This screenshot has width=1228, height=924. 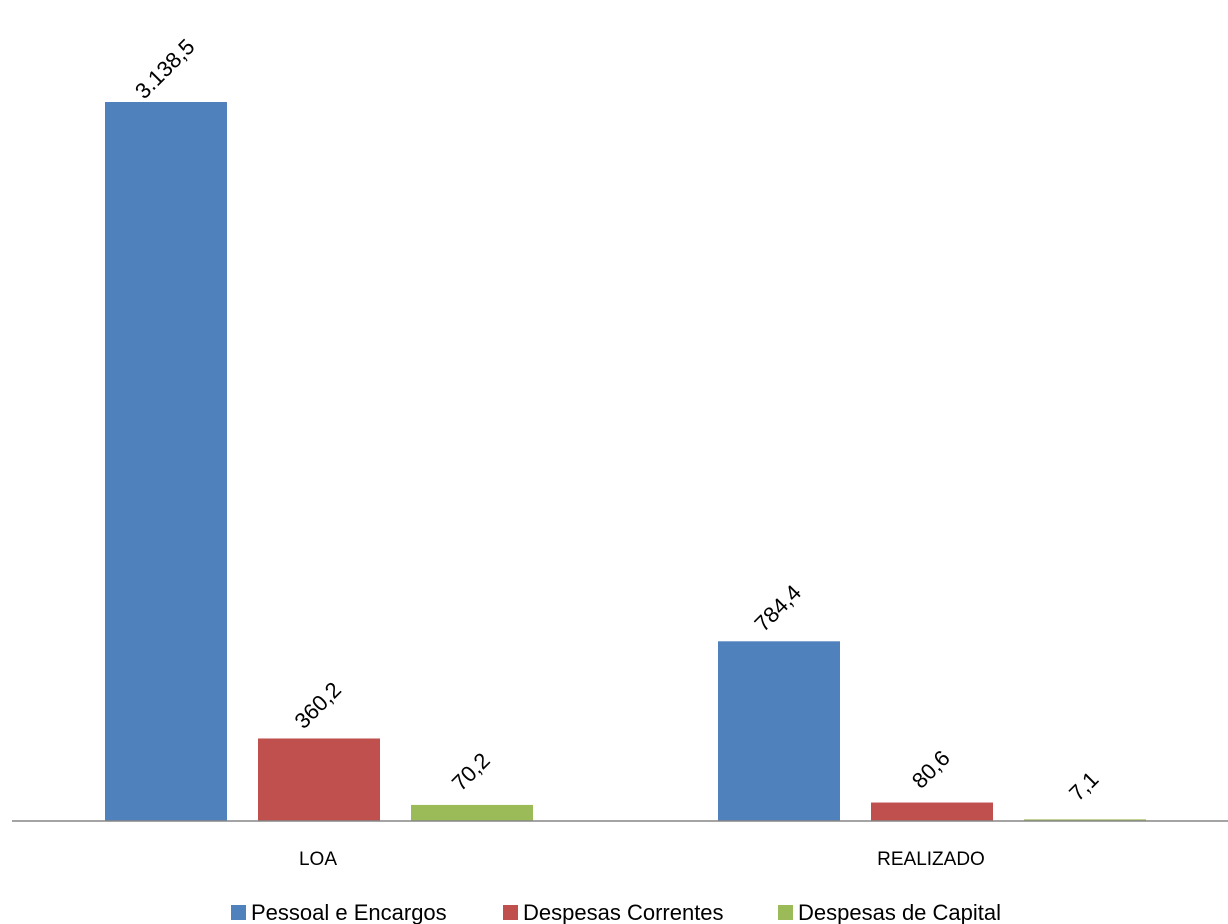 I want to click on data-label-loa-series-2: 360,2, so click(x=318, y=705).